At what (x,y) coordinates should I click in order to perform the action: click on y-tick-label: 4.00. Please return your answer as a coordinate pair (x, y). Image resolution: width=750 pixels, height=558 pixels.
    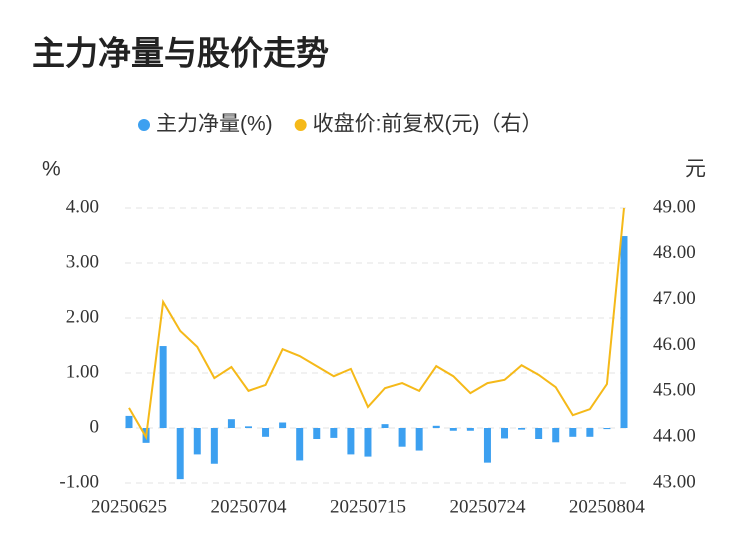
    Looking at the image, I should click on (82, 206).